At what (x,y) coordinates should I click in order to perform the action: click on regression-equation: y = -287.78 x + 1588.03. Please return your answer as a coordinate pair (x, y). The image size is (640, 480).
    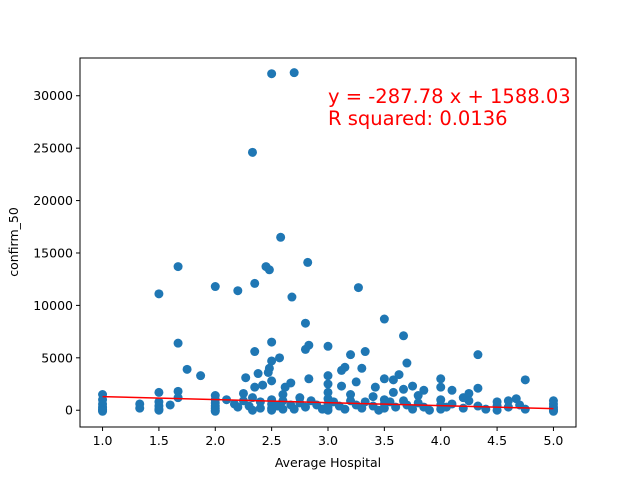
    Looking at the image, I should click on (449, 96).